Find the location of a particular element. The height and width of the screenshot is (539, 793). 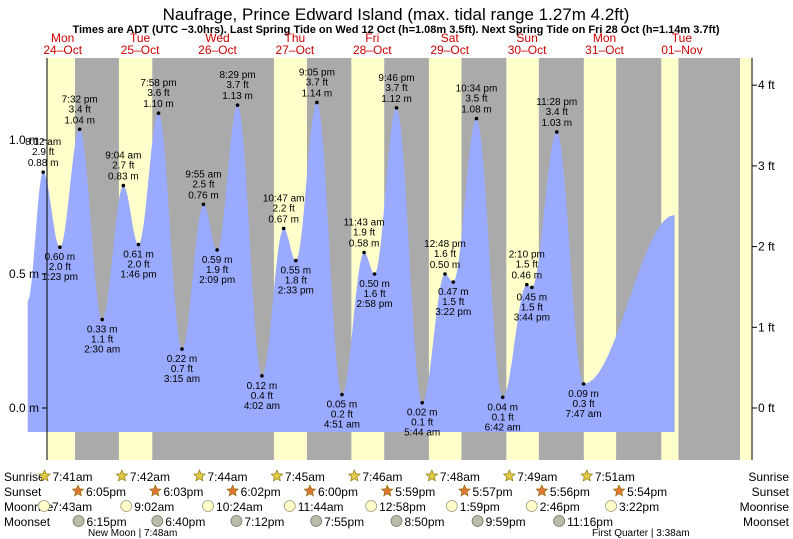

tide-label-line2-17: 1.6 ft is located at coordinates (374, 294).